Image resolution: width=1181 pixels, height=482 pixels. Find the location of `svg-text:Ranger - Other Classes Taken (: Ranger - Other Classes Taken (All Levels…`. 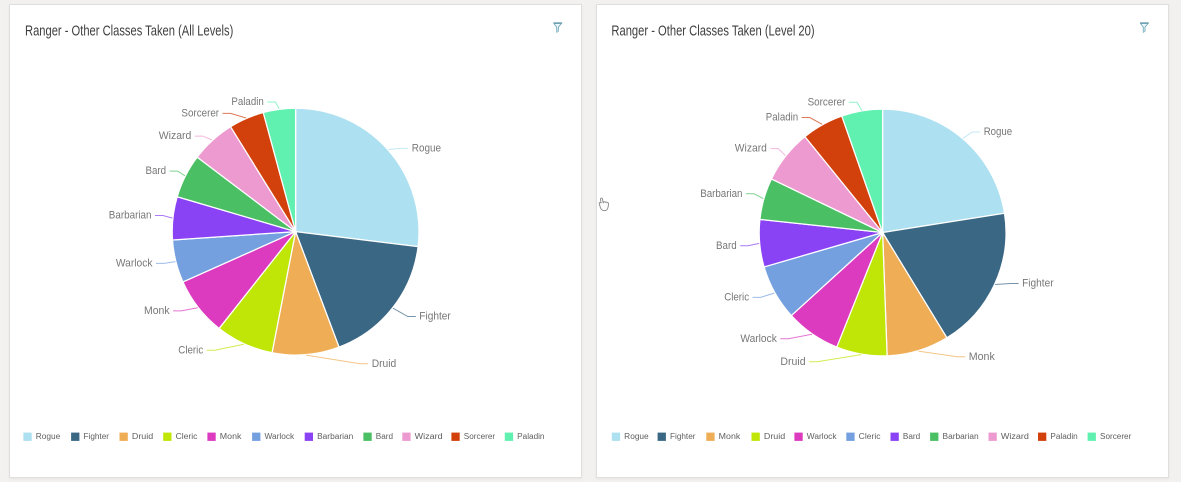

svg-text:Ranger - Other Classes Taken (: Ranger - Other Classes Taken (All Levels… is located at coordinates (129, 30).